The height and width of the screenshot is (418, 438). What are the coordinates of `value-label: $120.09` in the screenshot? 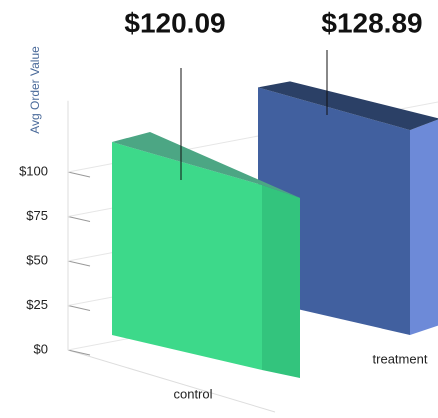 It's located at (174, 22).